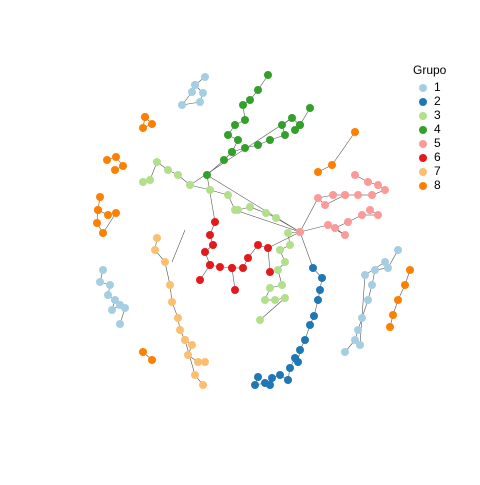 The image size is (480, 485). What do you see at coordinates (437, 101) in the screenshot?
I see `legend-label: 2` at bounding box center [437, 101].